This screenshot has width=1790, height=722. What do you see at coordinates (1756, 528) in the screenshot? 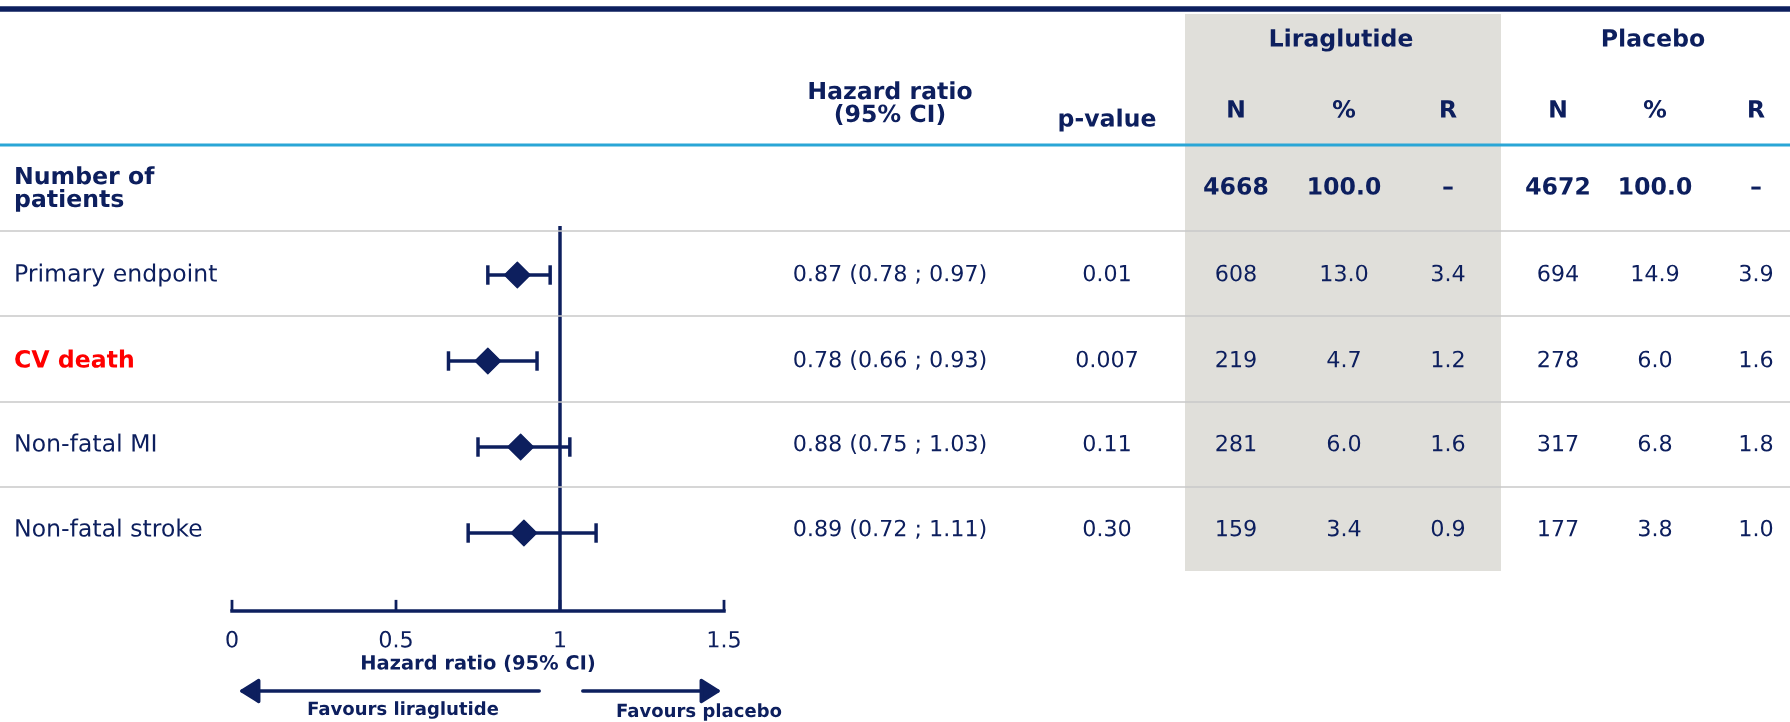
I see `text: 1.0` at bounding box center [1756, 528].